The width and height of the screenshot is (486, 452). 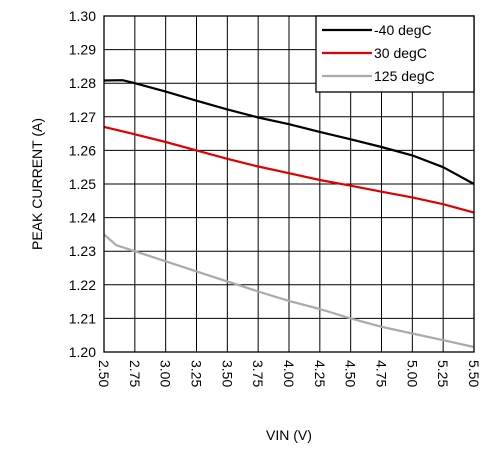 I want to click on x-tick-label: 3.00, so click(x=166, y=373).